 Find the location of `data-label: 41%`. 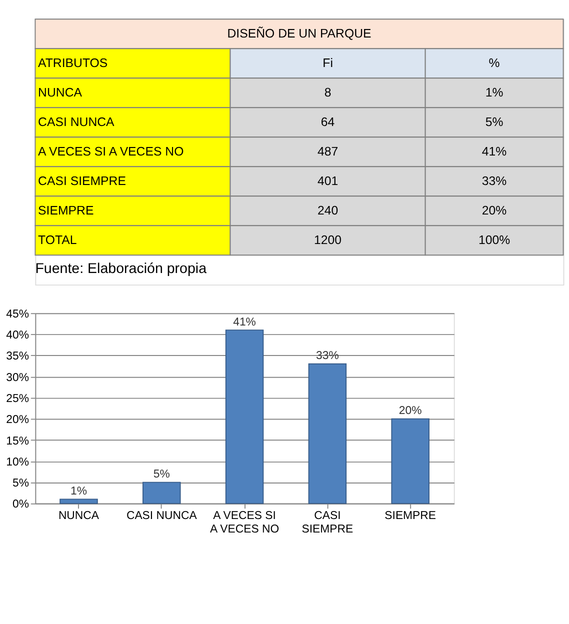

data-label: 41% is located at coordinates (244, 322).